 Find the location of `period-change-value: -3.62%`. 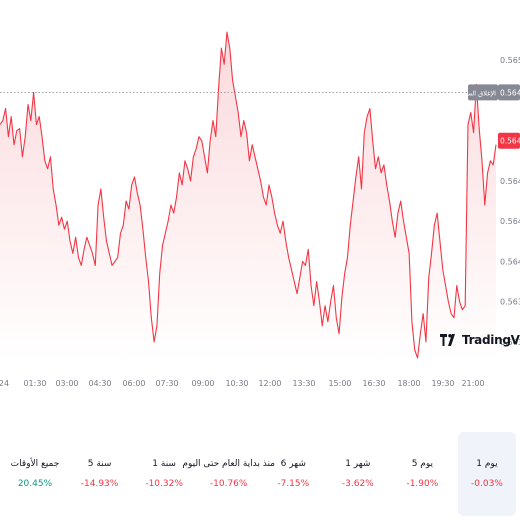

period-change-value: -3.62% is located at coordinates (357, 484).